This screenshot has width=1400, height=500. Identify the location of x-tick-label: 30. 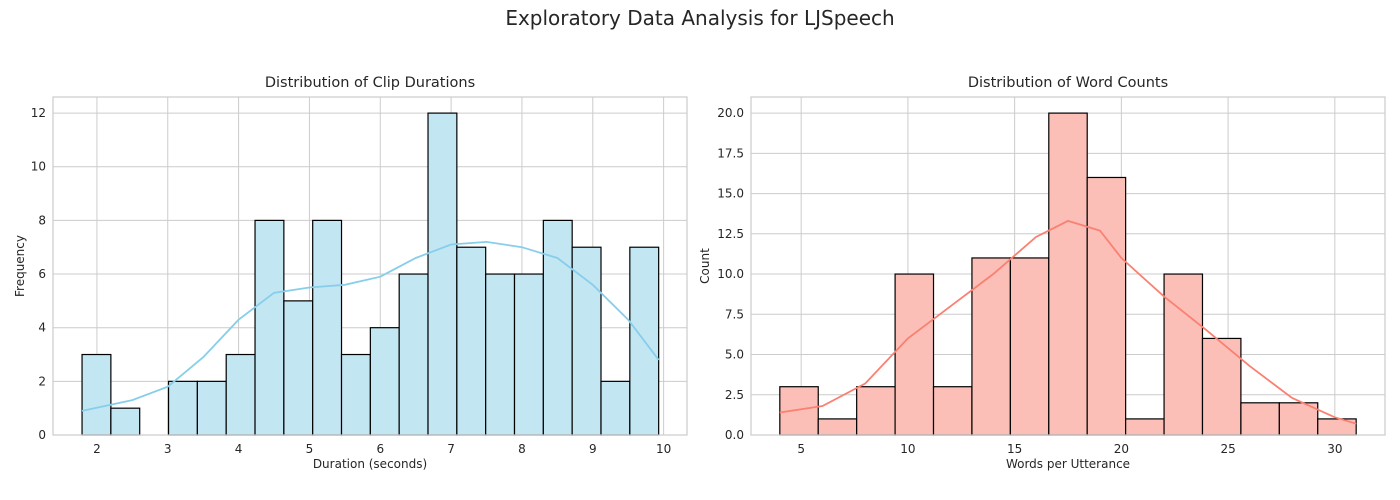
(1334, 449).